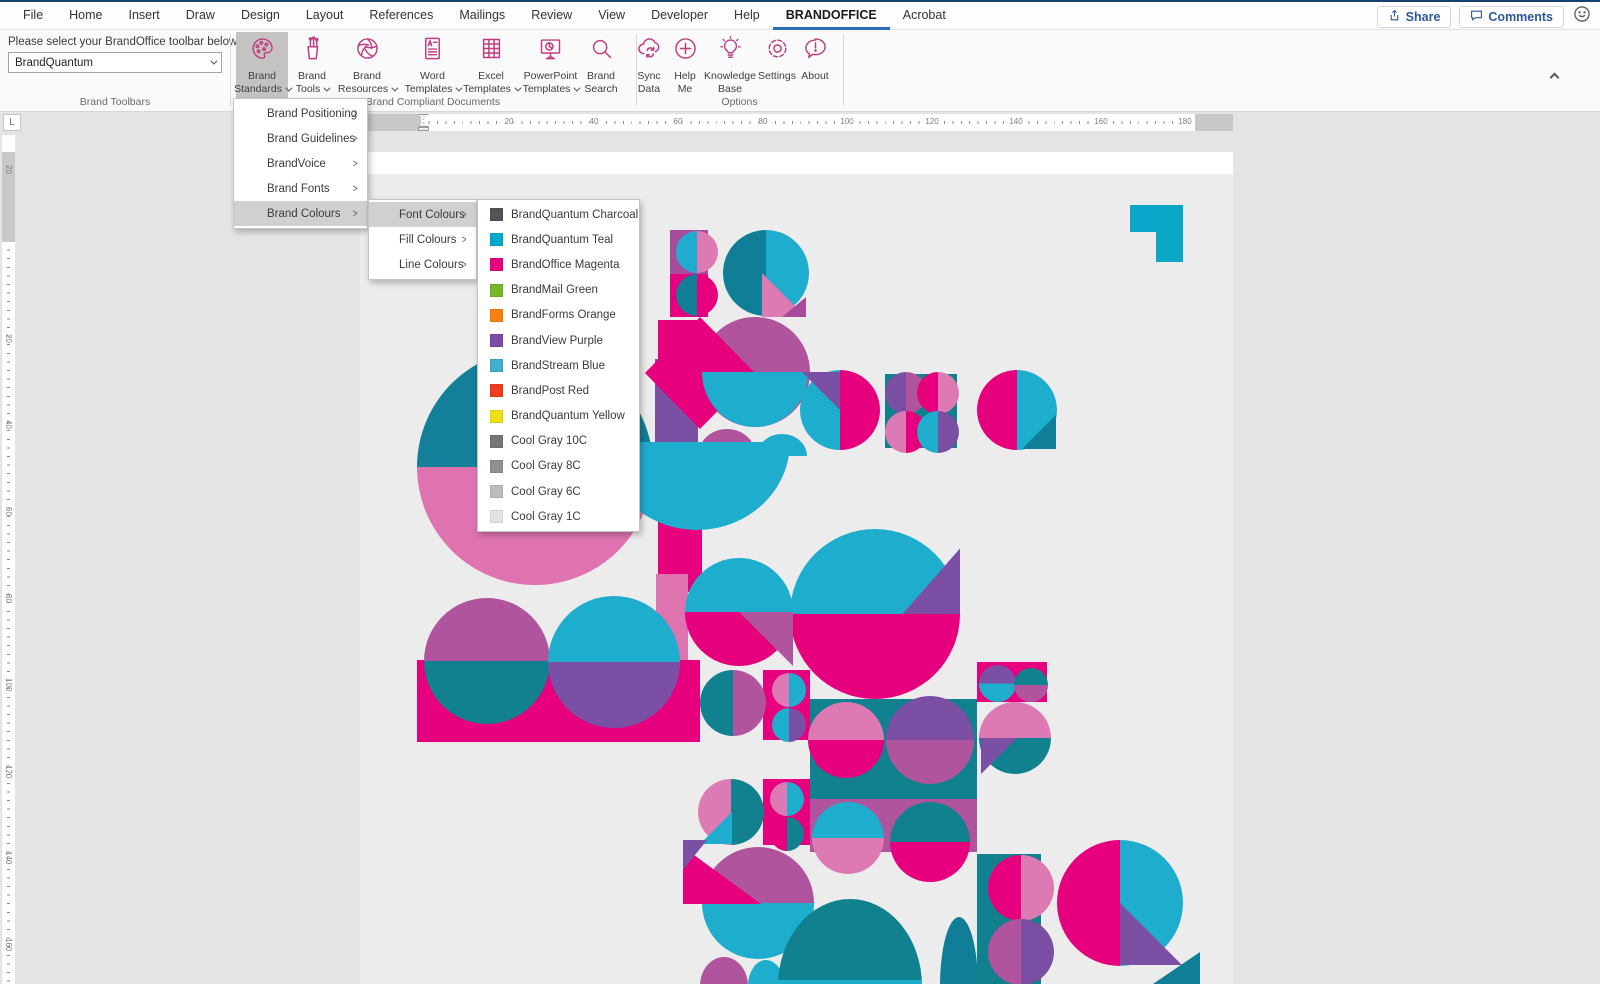 The width and height of the screenshot is (1600, 984). Describe the element at coordinates (300, 113) in the screenshot. I see `menu-item-brand-positioning: Brand Positioning >` at that location.